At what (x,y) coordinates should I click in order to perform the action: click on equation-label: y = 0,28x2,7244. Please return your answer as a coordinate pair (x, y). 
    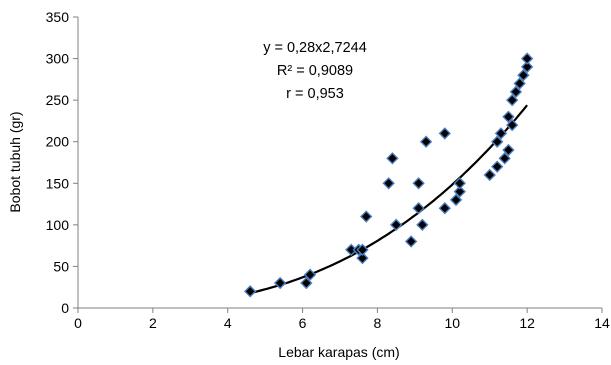
    Looking at the image, I should click on (315, 48).